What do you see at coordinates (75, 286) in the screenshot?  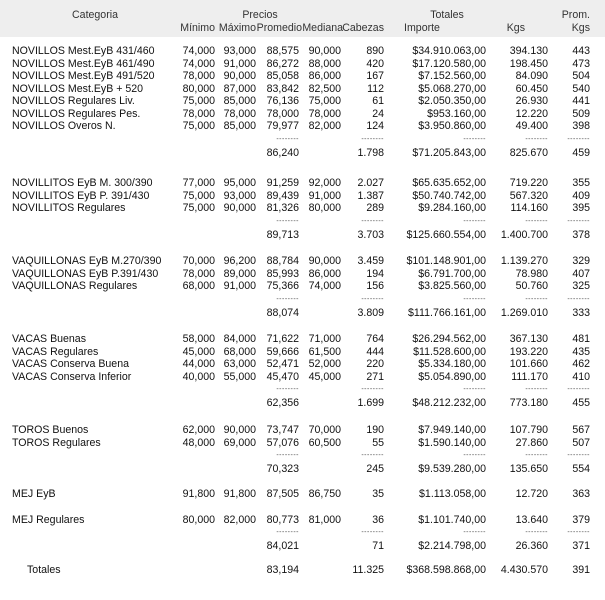 I see `row-category: VAQUILLONAS Regulares` at bounding box center [75, 286].